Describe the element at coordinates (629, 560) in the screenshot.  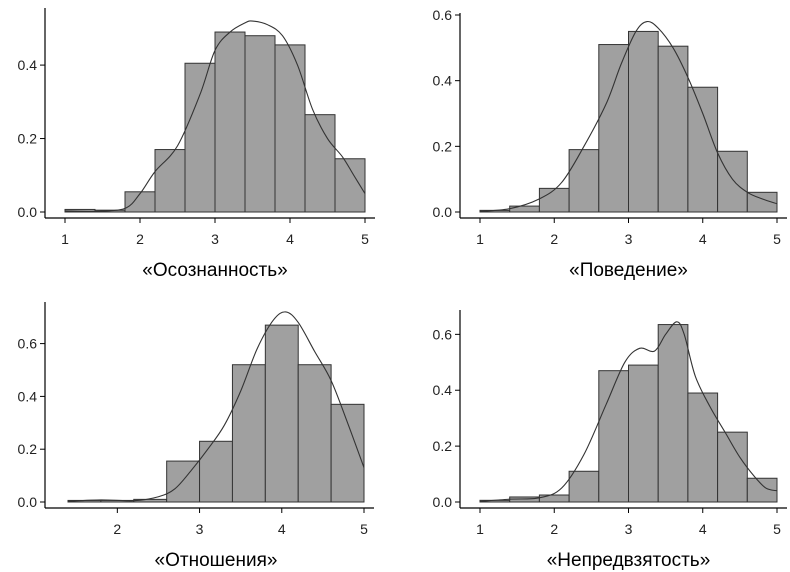
I see `x-axis-title: «Непредвзятость»` at that location.